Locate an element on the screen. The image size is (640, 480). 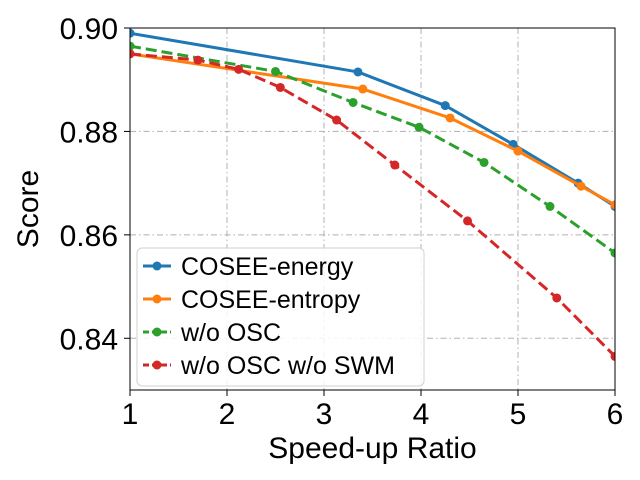
legend-label: w/o OSC w/o SWM is located at coordinates (287, 366).